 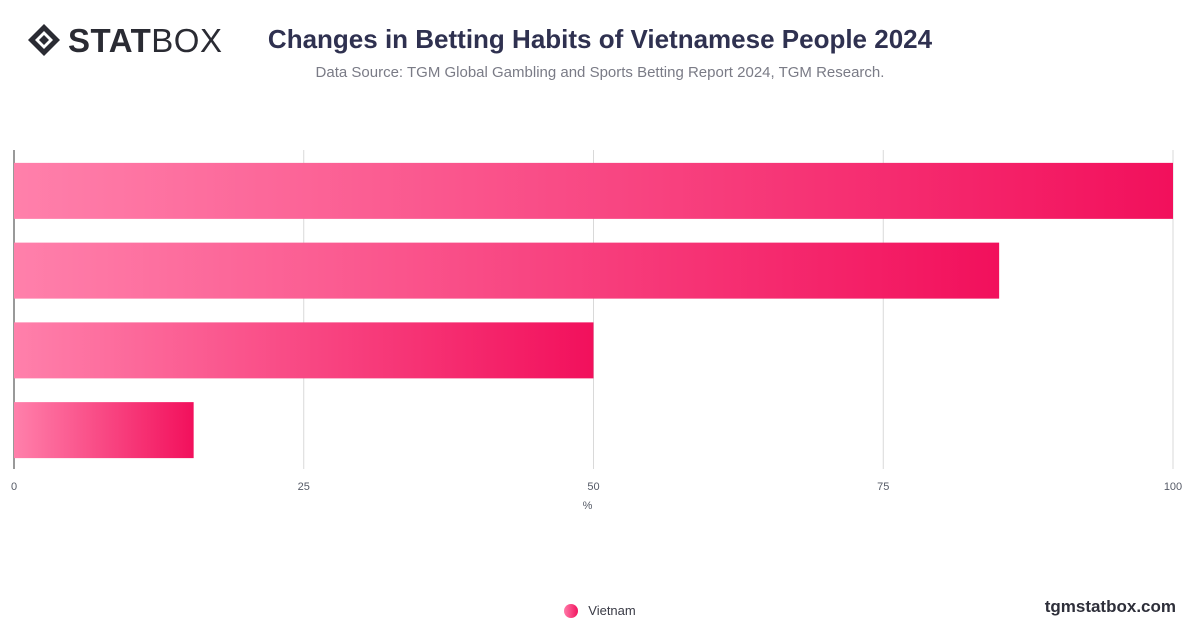 I want to click on statbox-logo: STATBOX, so click(x=124, y=40).